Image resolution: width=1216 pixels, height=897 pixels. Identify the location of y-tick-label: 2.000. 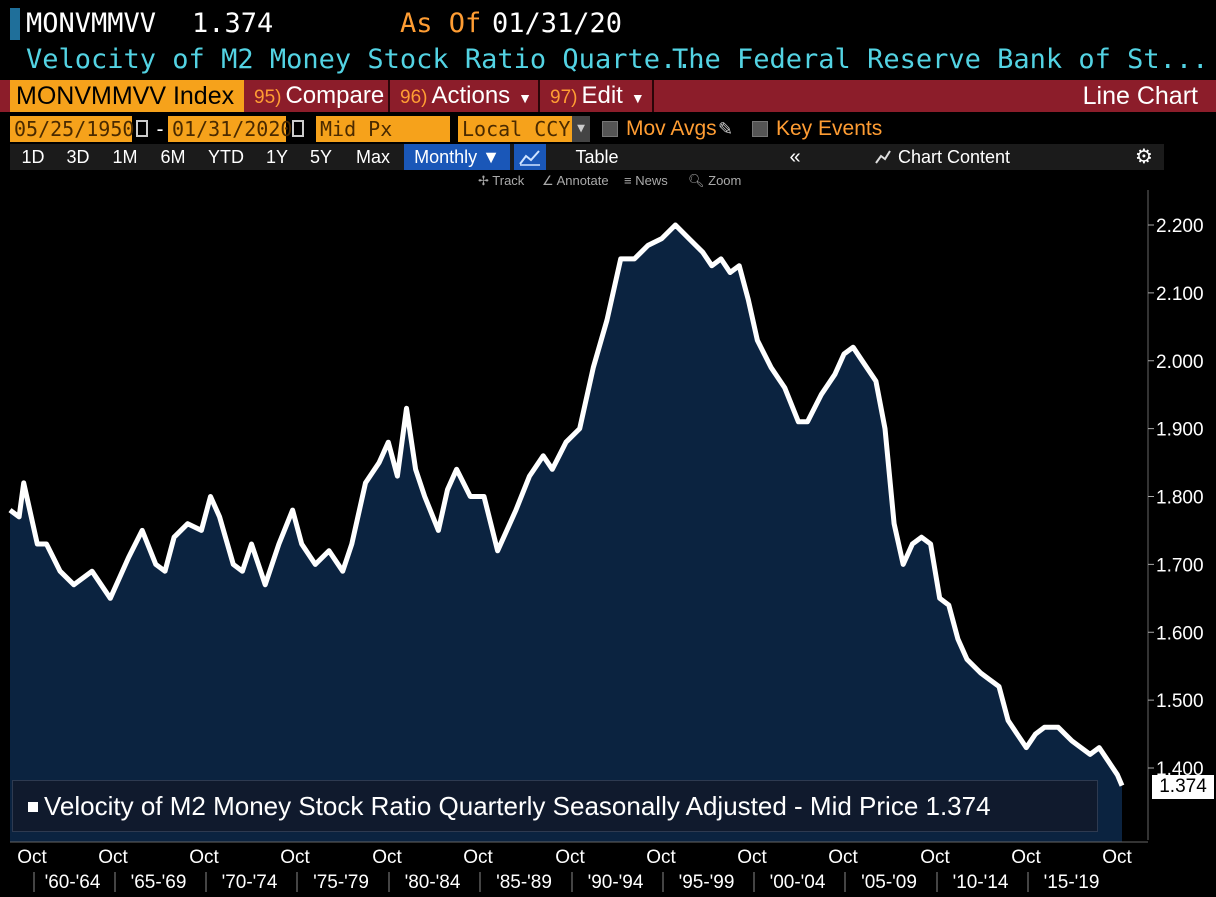
(1180, 362).